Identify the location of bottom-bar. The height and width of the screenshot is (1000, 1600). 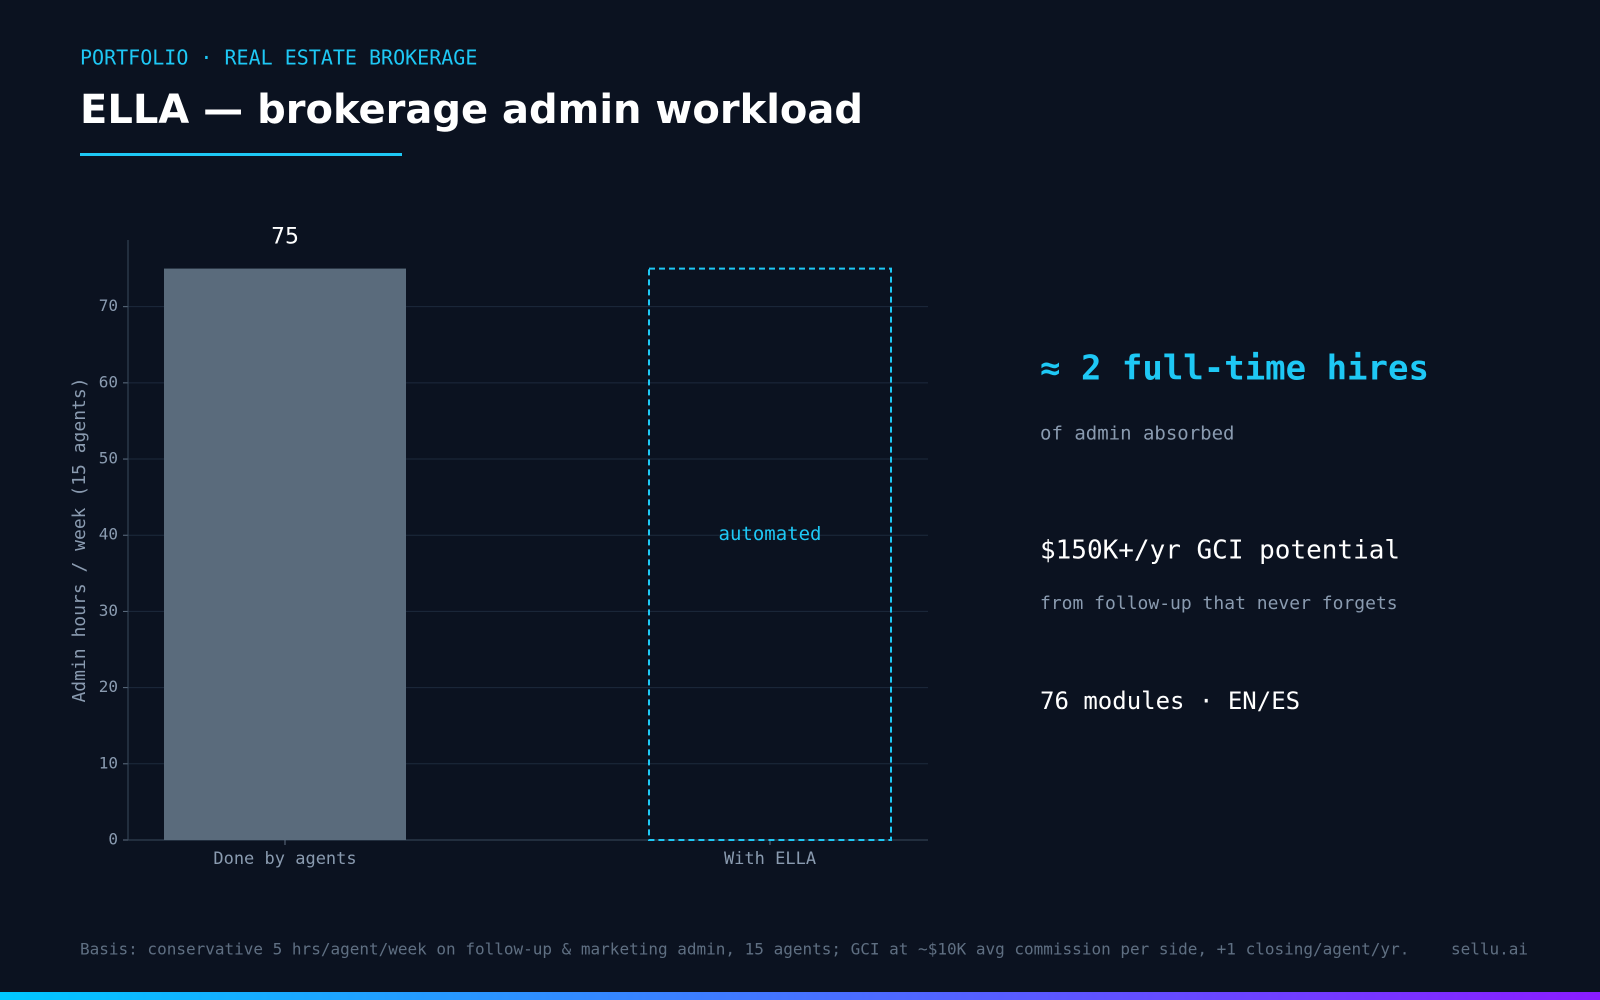
(800, 996).